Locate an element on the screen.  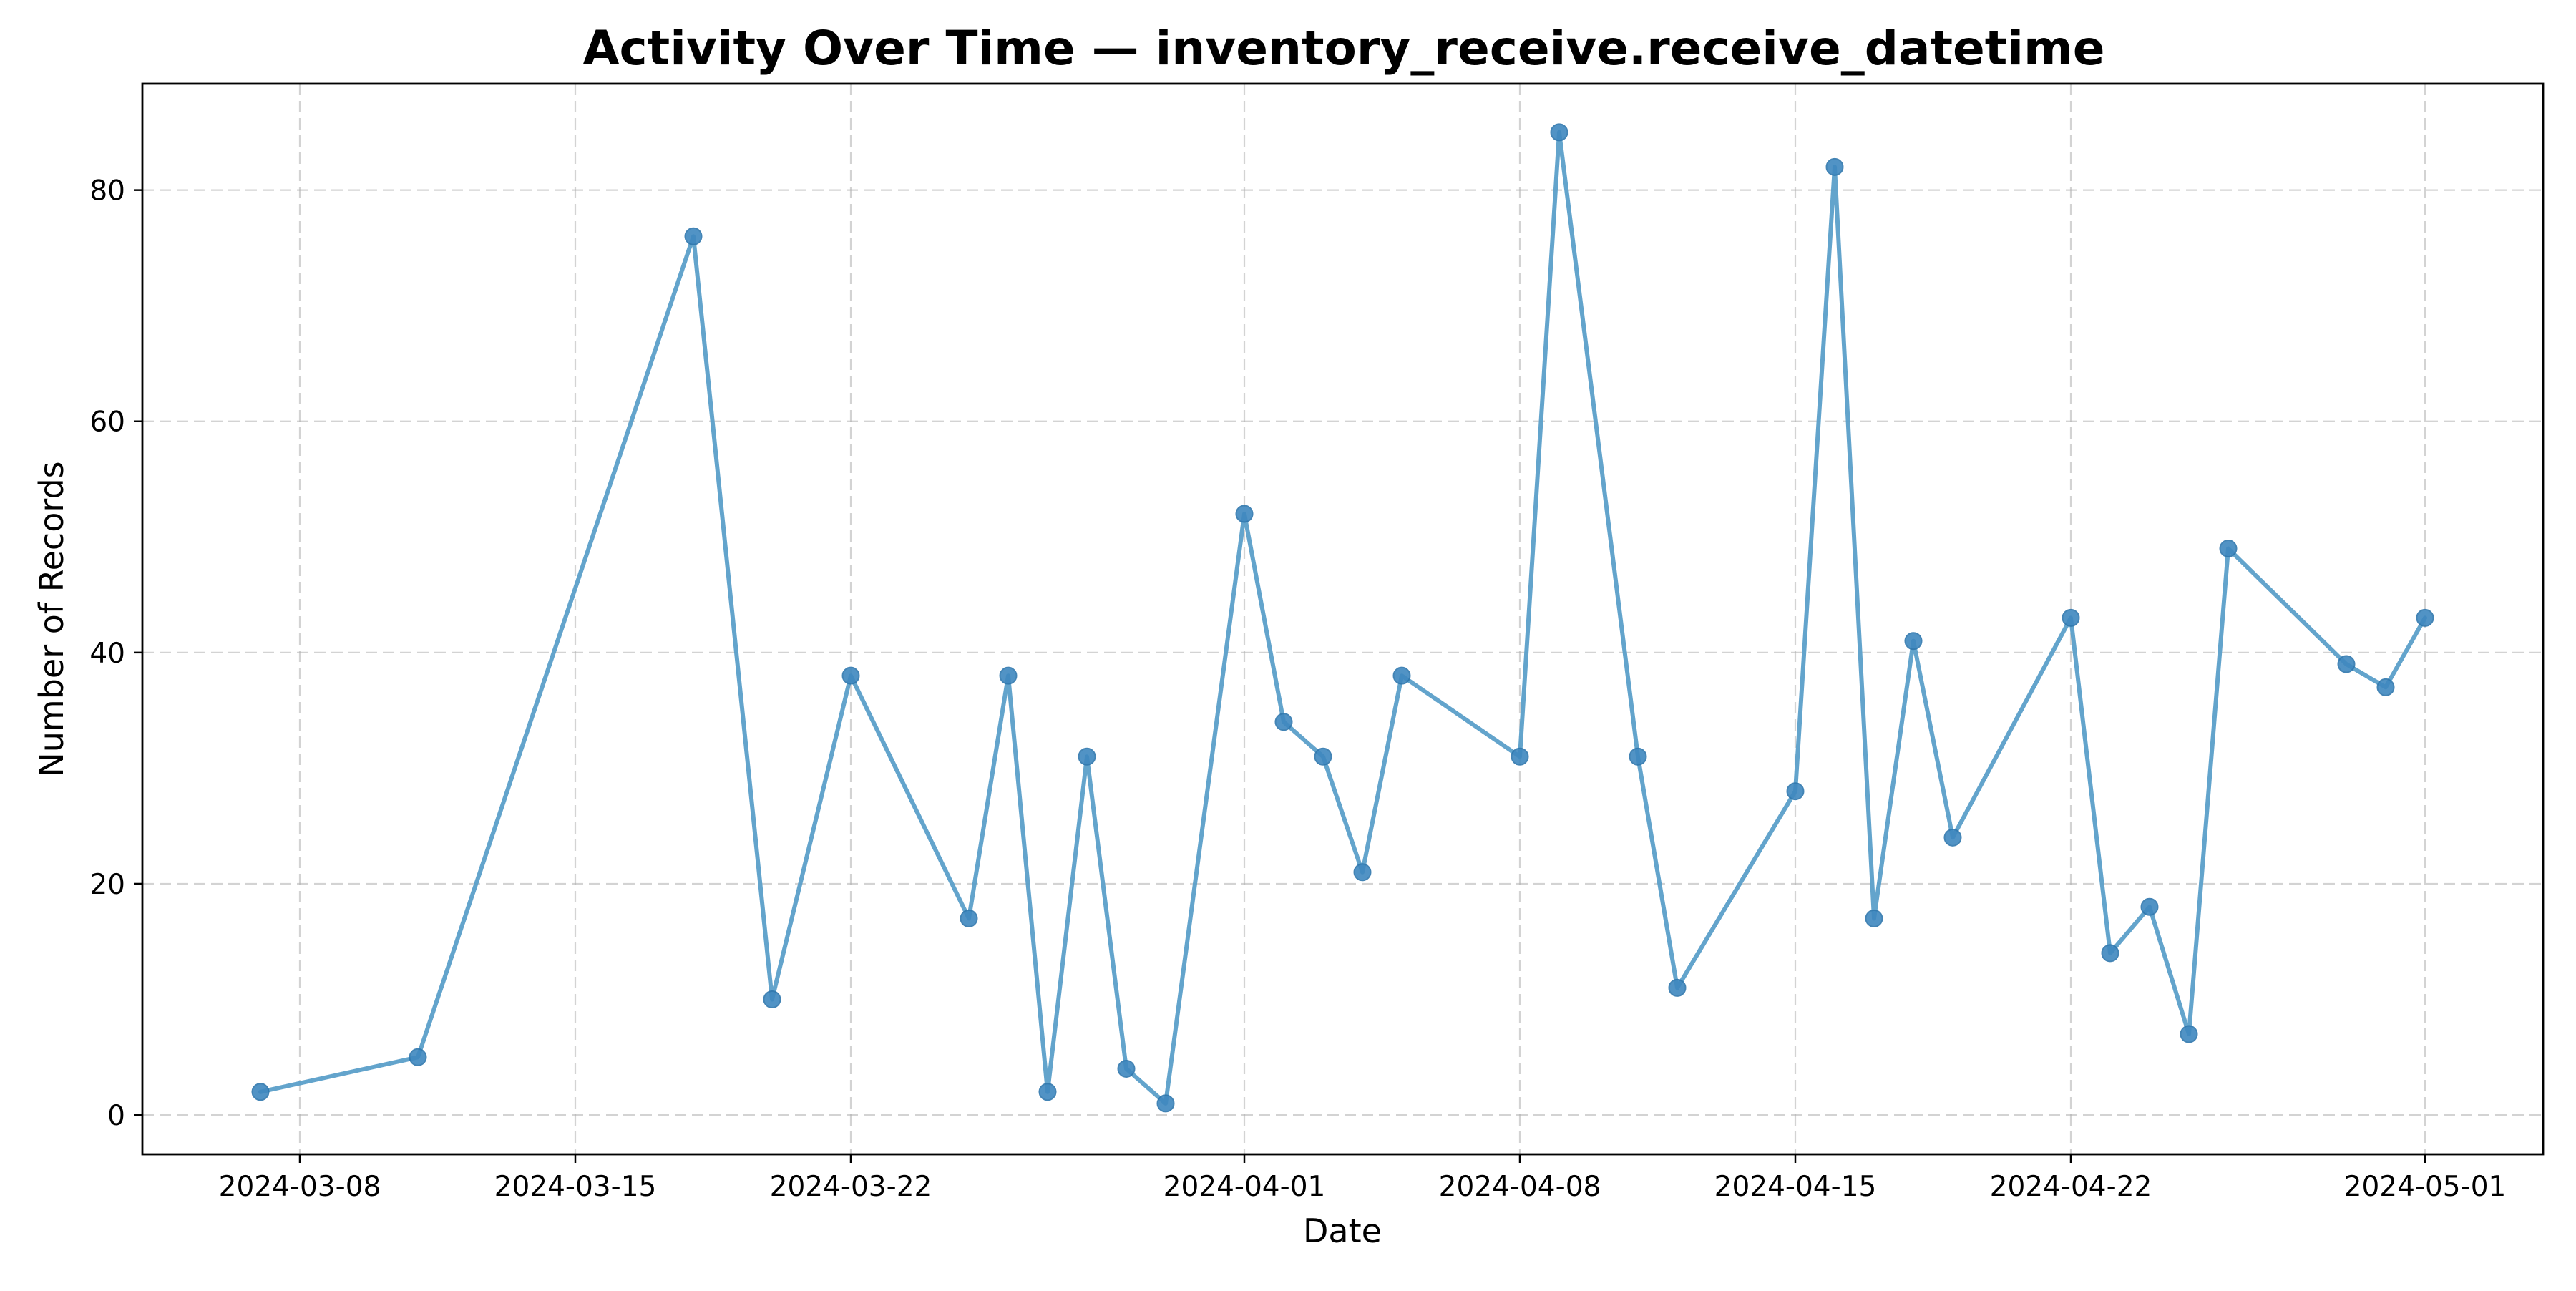
x-tick-label: 2024-05-01 is located at coordinates (2425, 1187).